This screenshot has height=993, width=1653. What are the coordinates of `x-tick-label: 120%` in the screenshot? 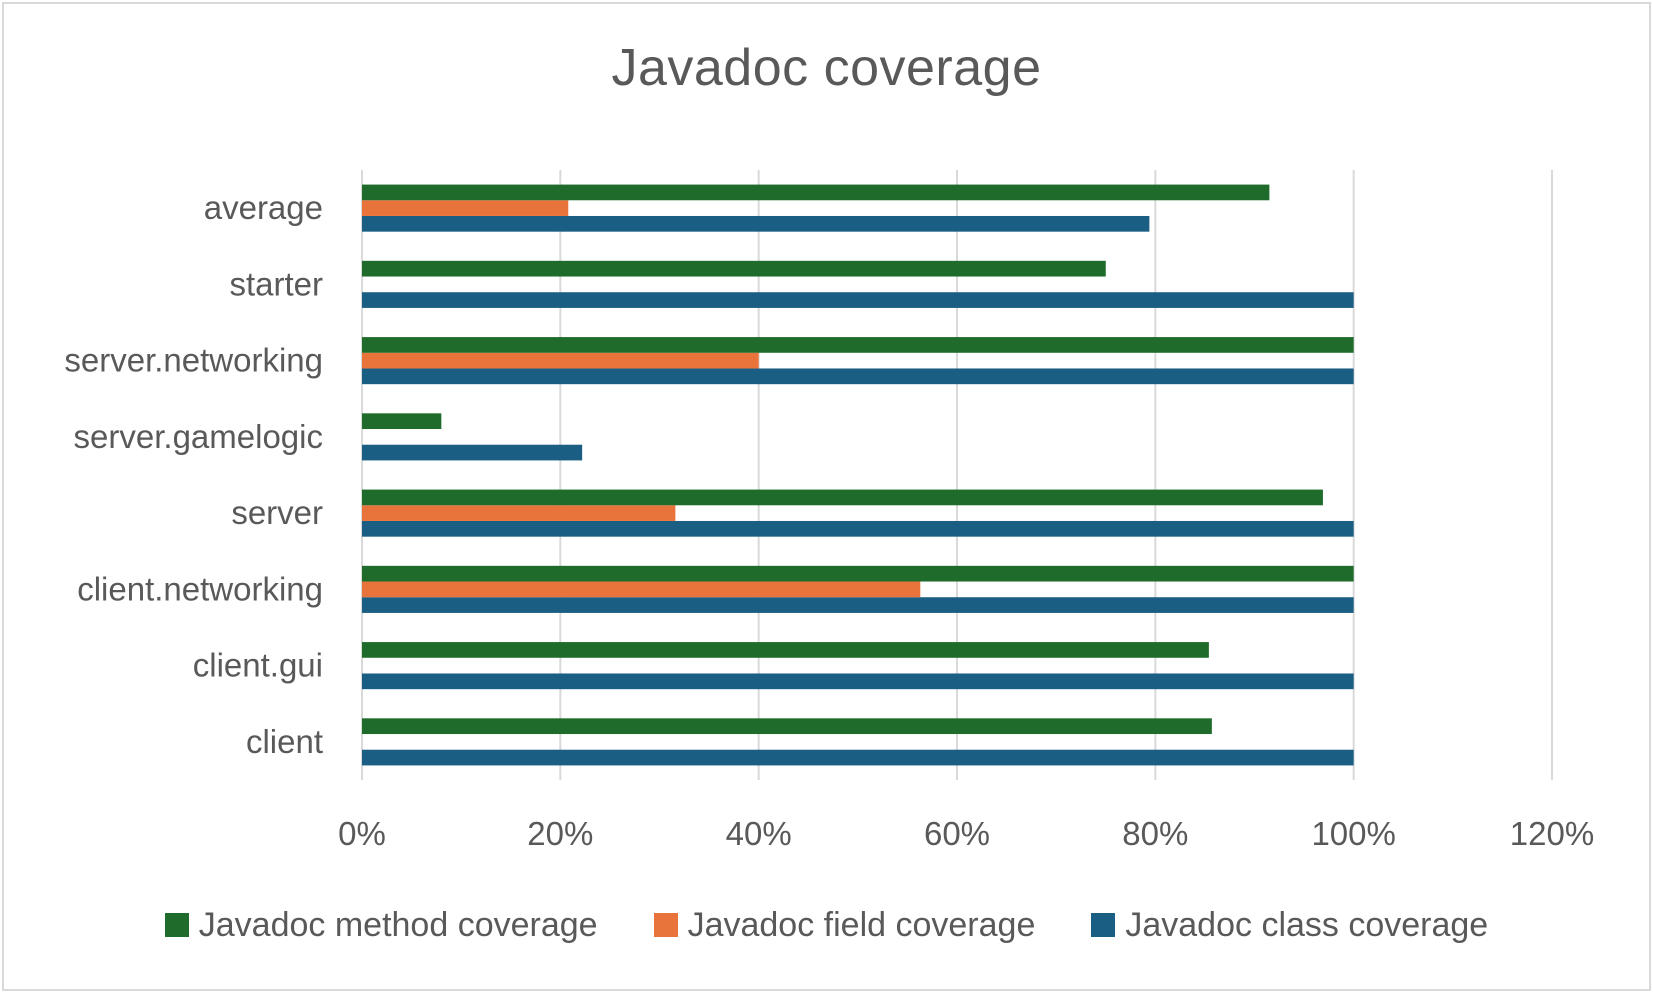 It's located at (1552, 833).